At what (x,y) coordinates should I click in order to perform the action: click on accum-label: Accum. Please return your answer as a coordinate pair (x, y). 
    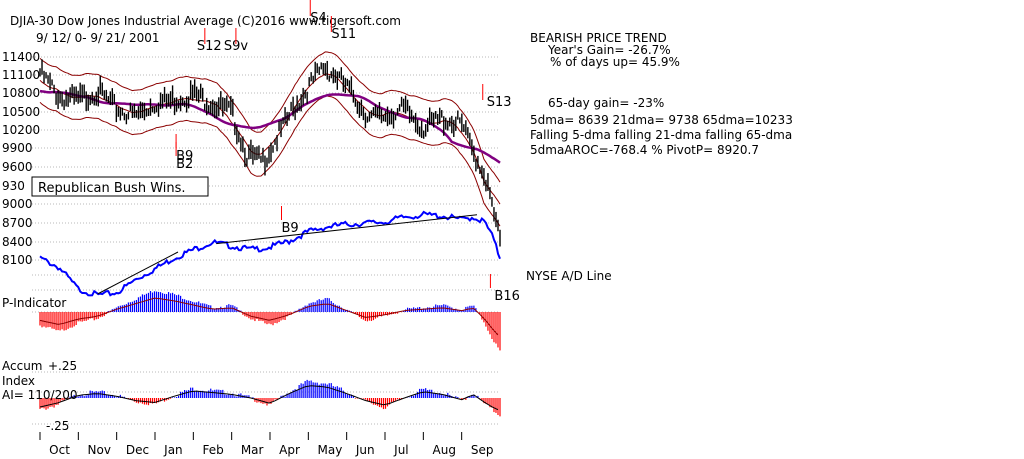
    Looking at the image, I should click on (22, 366).